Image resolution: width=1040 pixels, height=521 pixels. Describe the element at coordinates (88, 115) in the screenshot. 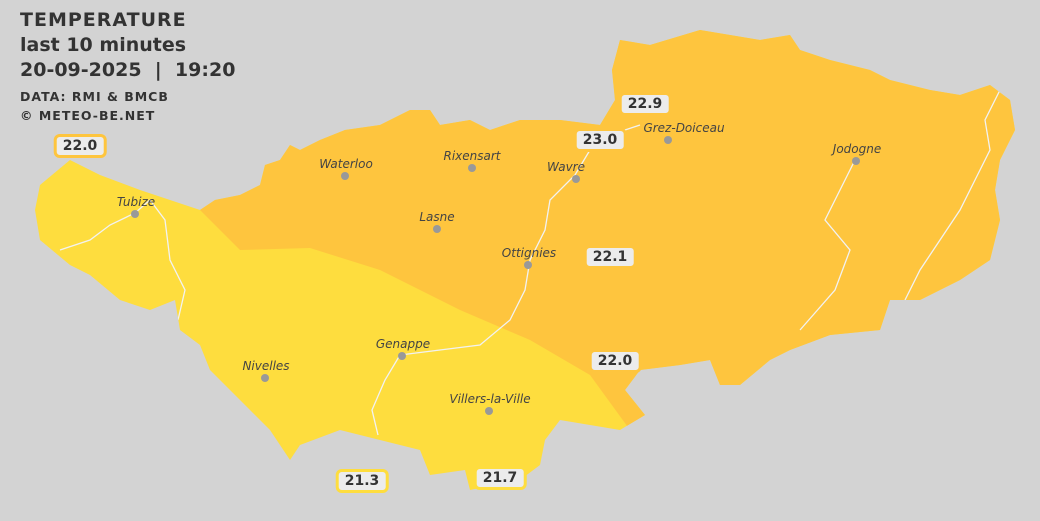

I see `copyright: © METEO-BE.NET` at that location.